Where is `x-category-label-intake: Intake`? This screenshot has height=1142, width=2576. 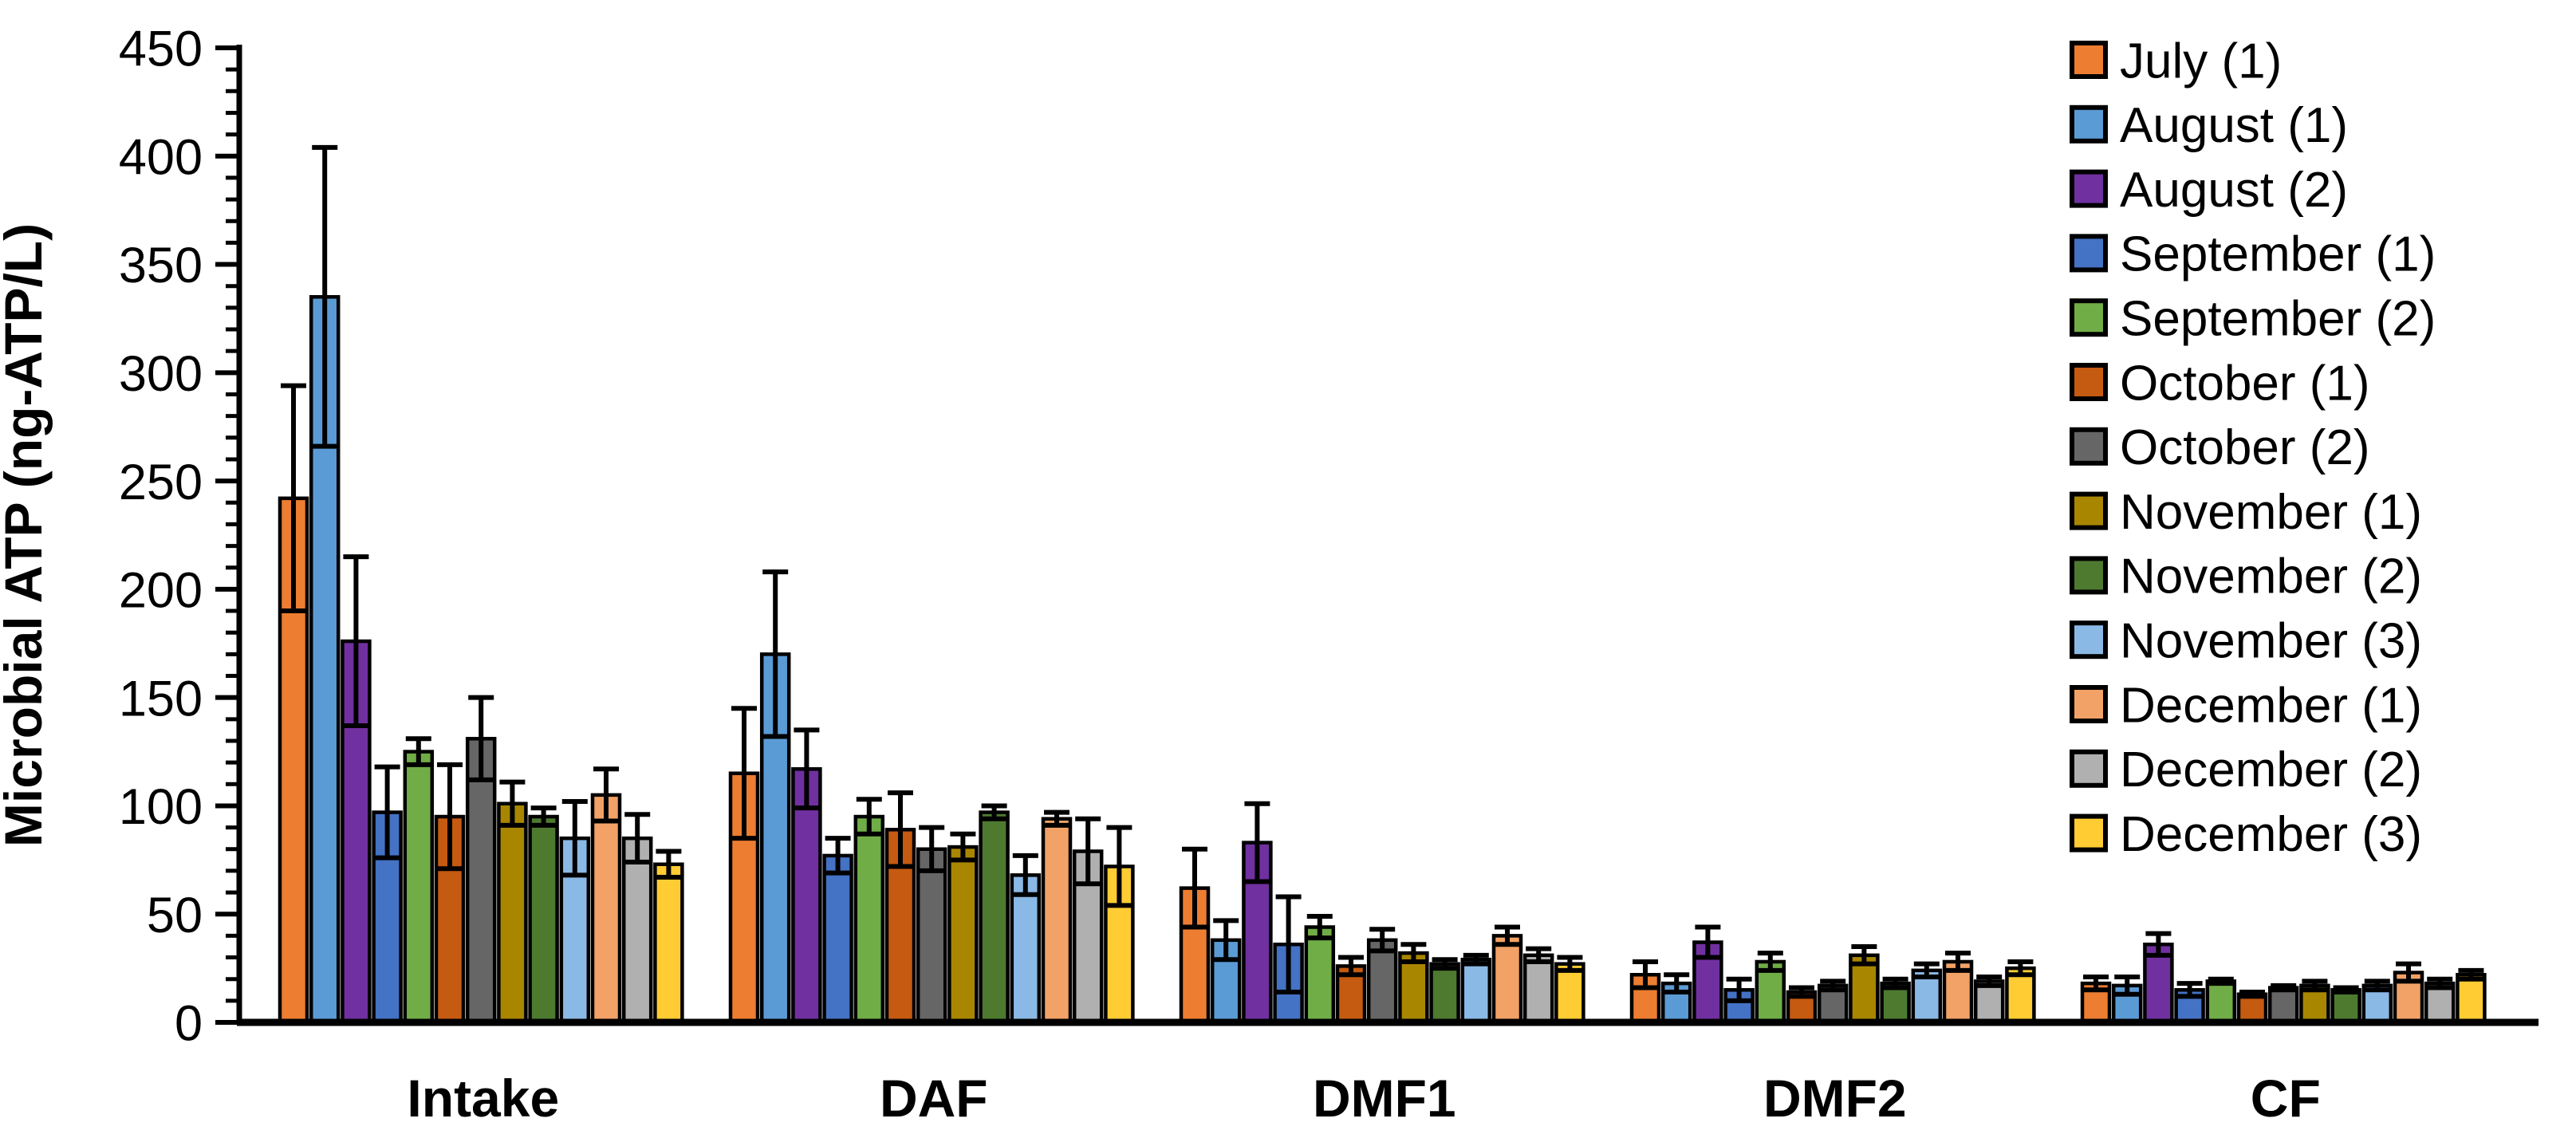
x-category-label-intake: Intake is located at coordinates (483, 1098).